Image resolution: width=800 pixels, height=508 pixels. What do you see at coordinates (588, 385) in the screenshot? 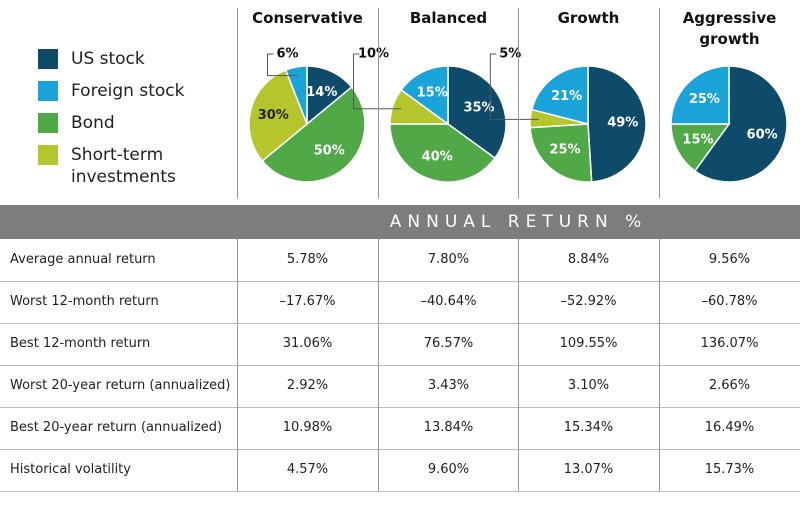
I see `table-value: 3.10%` at bounding box center [588, 385].